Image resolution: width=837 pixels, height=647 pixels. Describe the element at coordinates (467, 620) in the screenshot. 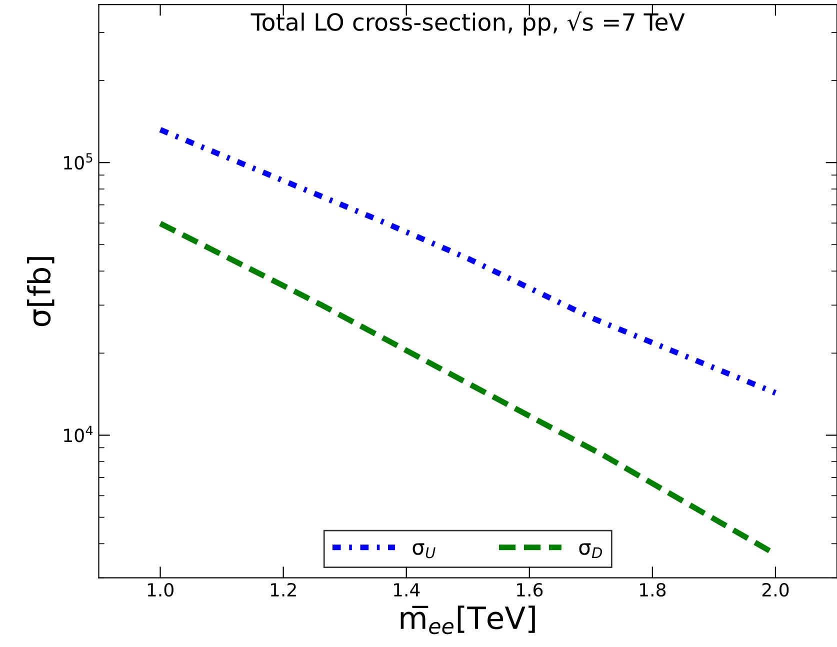

I see `x-axis-title: m̅$_{ee}$[TeV]` at that location.